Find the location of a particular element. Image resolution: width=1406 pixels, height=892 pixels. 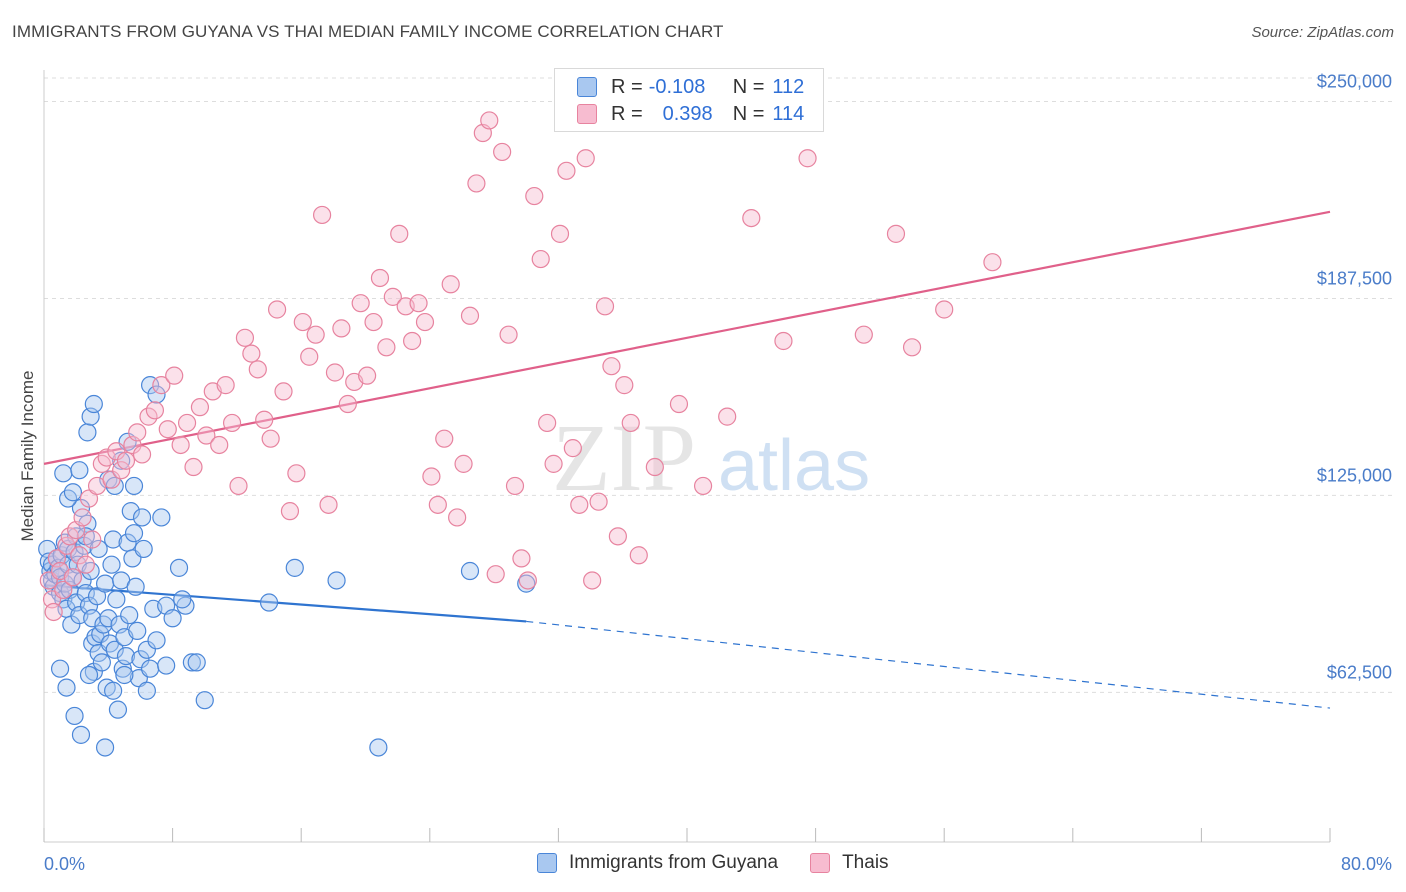

legend-item-guyana: Immigrants from Guyana is located at coordinates (657, 863).